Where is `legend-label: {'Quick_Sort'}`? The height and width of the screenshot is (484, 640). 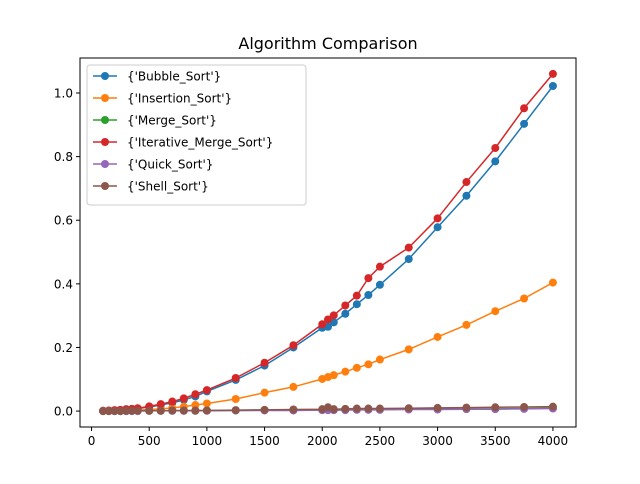
legend-label: {'Quick_Sort'} is located at coordinates (170, 165).